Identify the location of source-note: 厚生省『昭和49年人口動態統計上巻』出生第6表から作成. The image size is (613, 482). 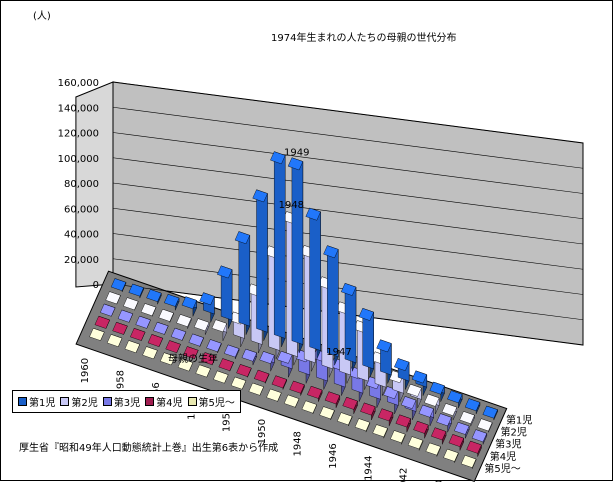
(149, 448).